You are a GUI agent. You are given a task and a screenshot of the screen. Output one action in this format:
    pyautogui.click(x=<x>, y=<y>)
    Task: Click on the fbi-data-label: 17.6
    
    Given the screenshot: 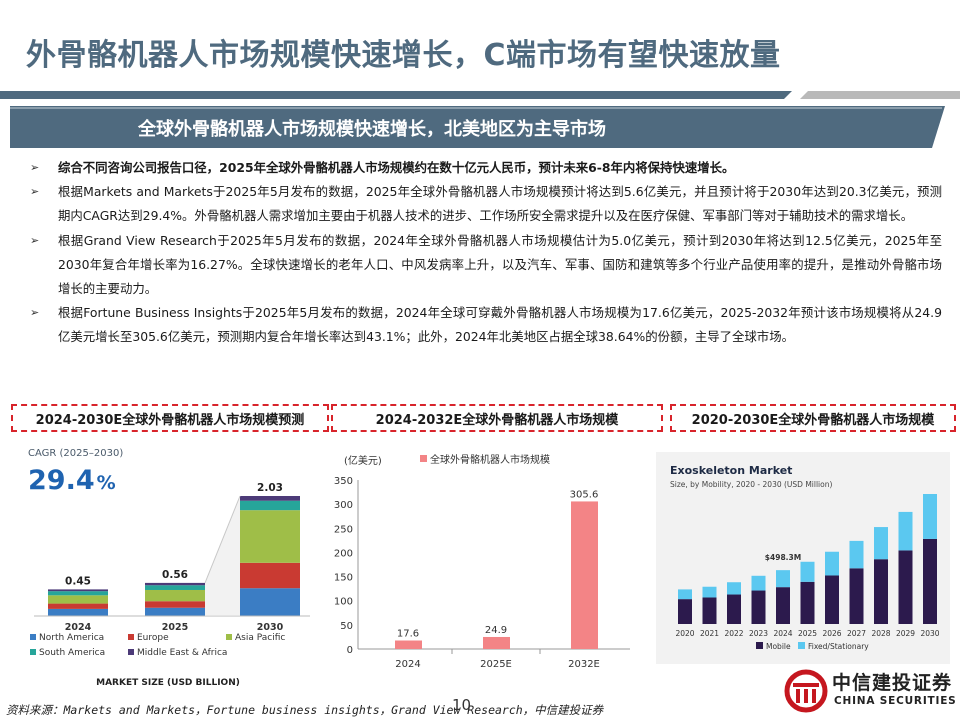 What is the action you would take?
    pyautogui.click(x=408, y=634)
    